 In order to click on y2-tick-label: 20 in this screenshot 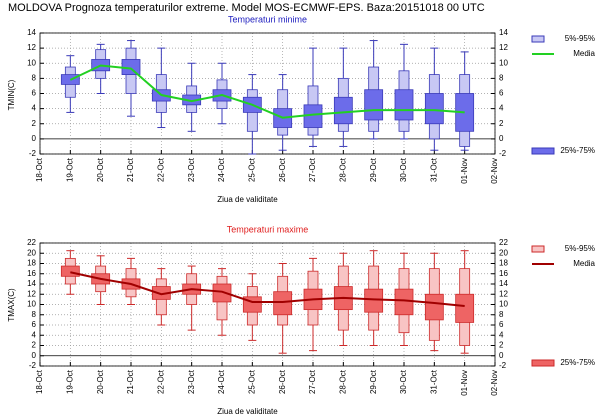, I will do `click(503, 252)`.